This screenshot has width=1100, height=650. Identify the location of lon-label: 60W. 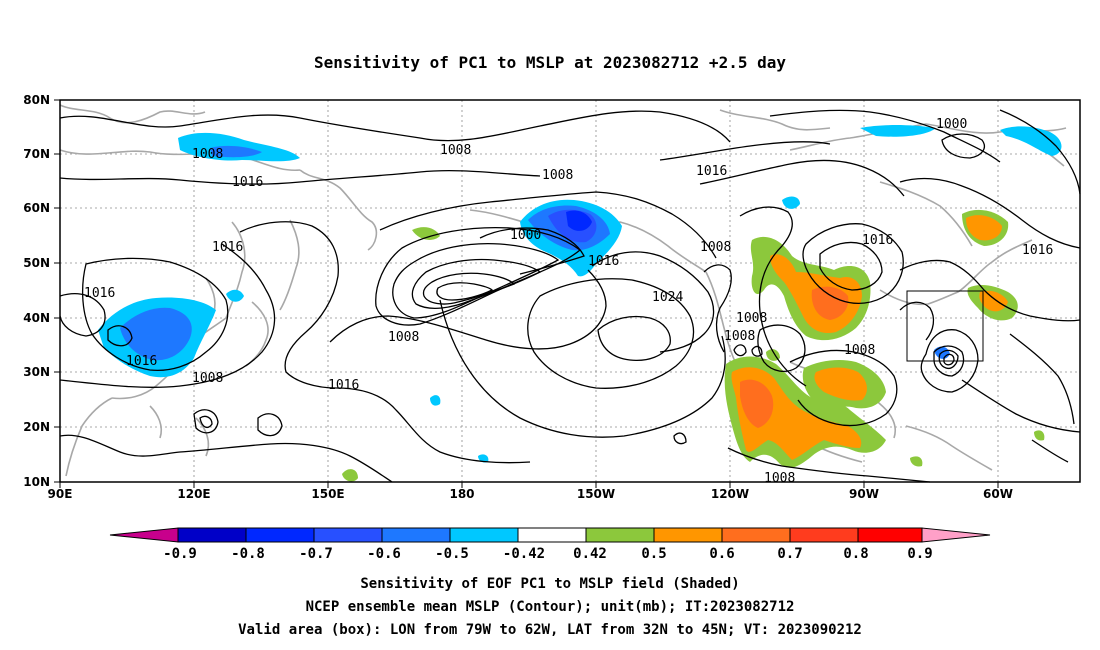
(998, 494).